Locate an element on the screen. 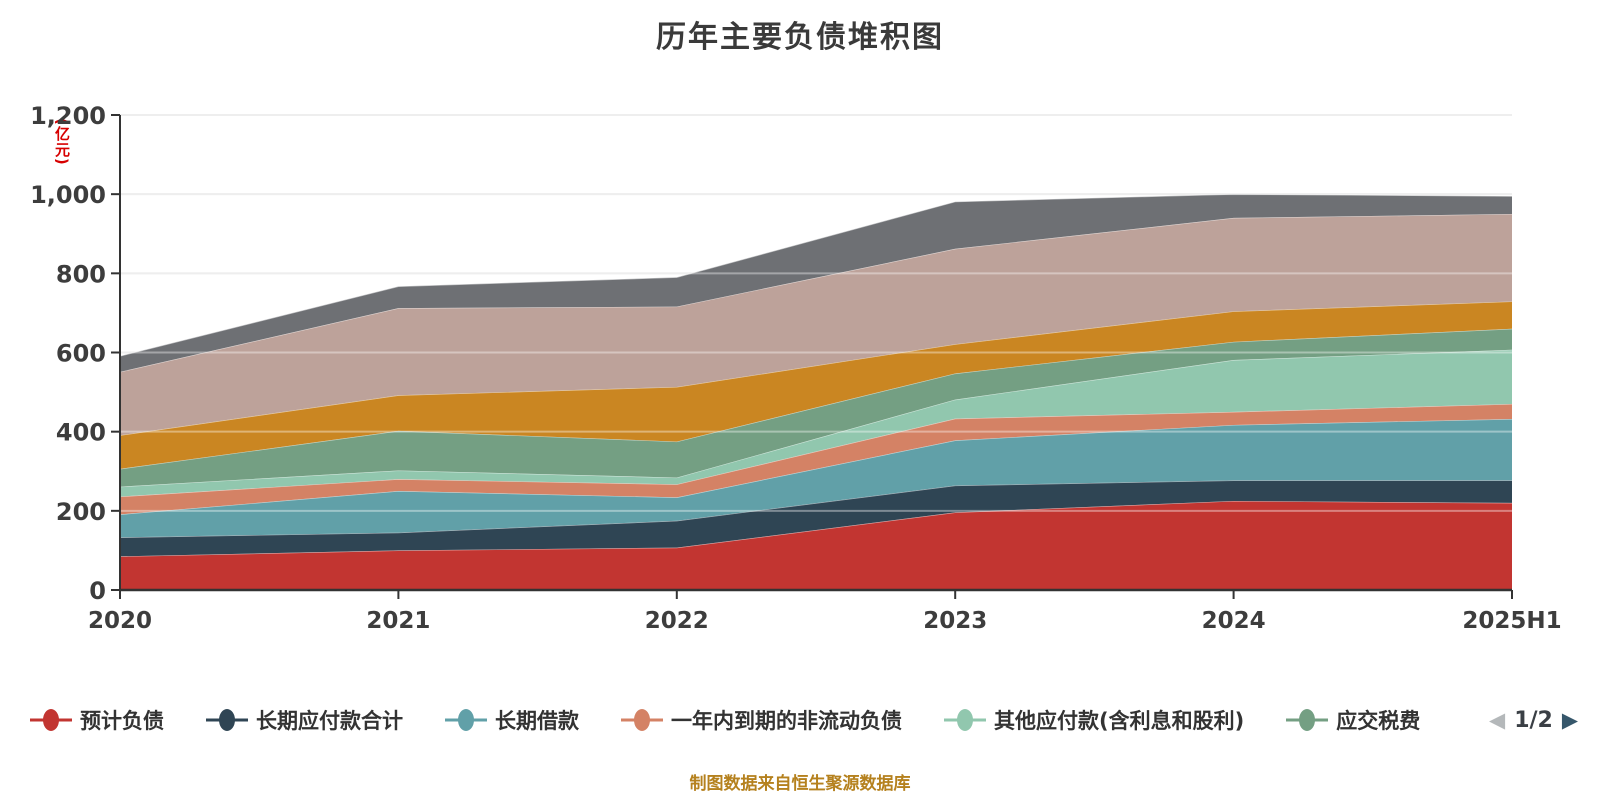 Image resolution: width=1600 pixels, height=800 pixels. x-axis-tick-label: 2024 is located at coordinates (1234, 621).